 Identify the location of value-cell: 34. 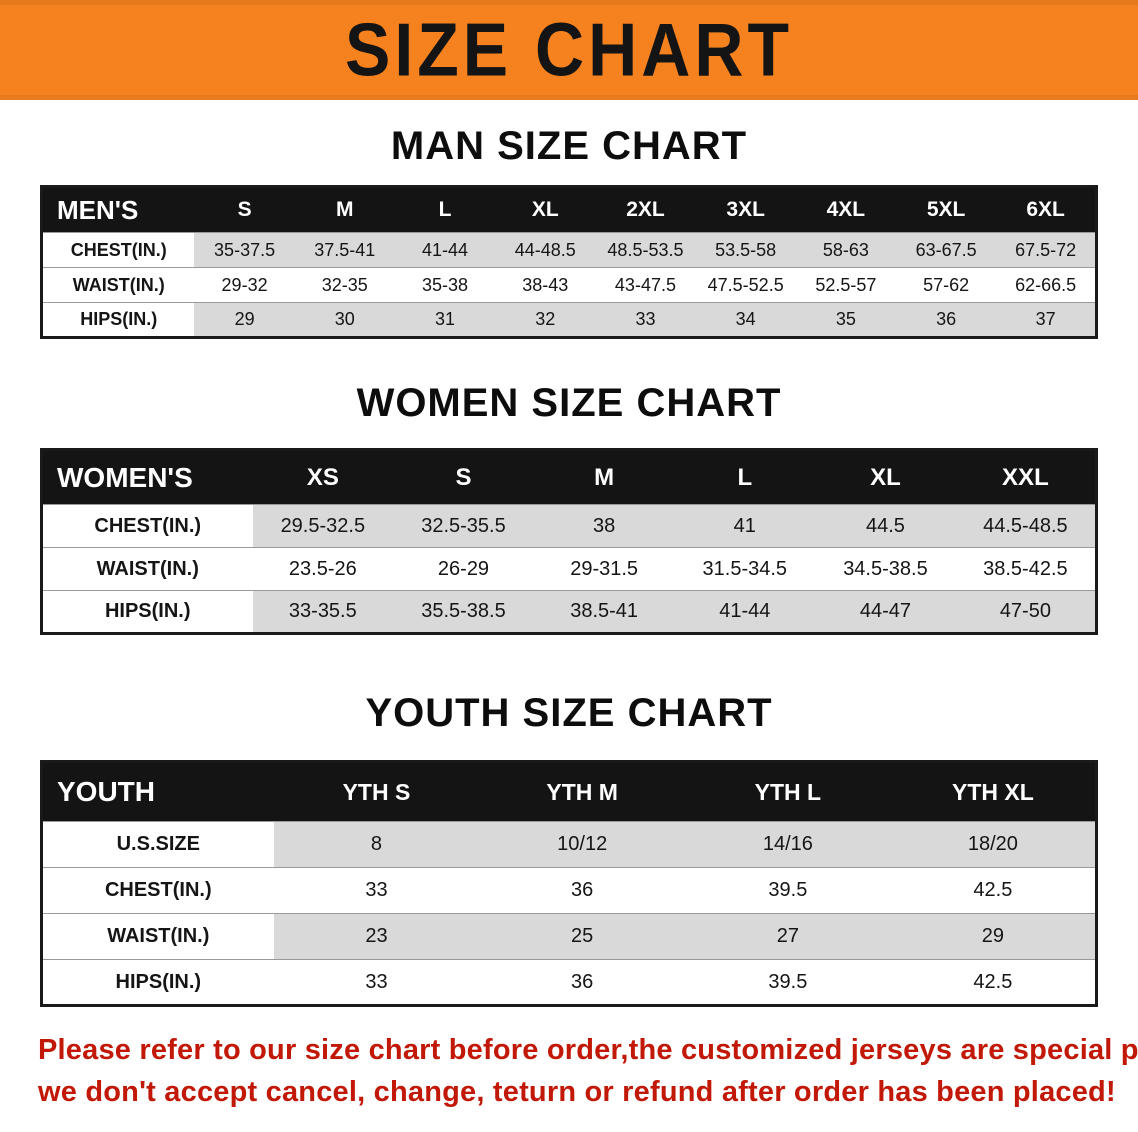
(745, 320).